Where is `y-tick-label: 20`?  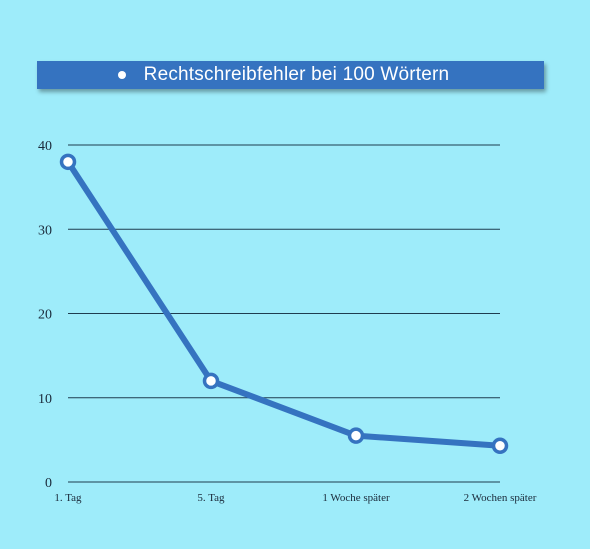 y-tick-label: 20 is located at coordinates (45, 315).